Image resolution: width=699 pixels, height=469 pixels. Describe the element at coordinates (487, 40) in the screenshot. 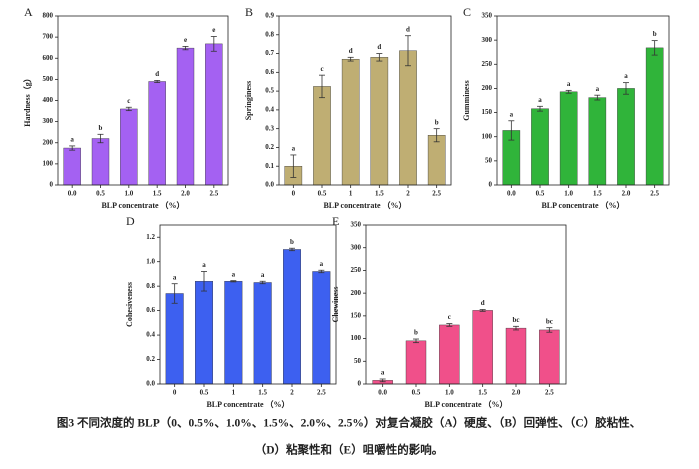

I see `y-tick-label: 300` at that location.